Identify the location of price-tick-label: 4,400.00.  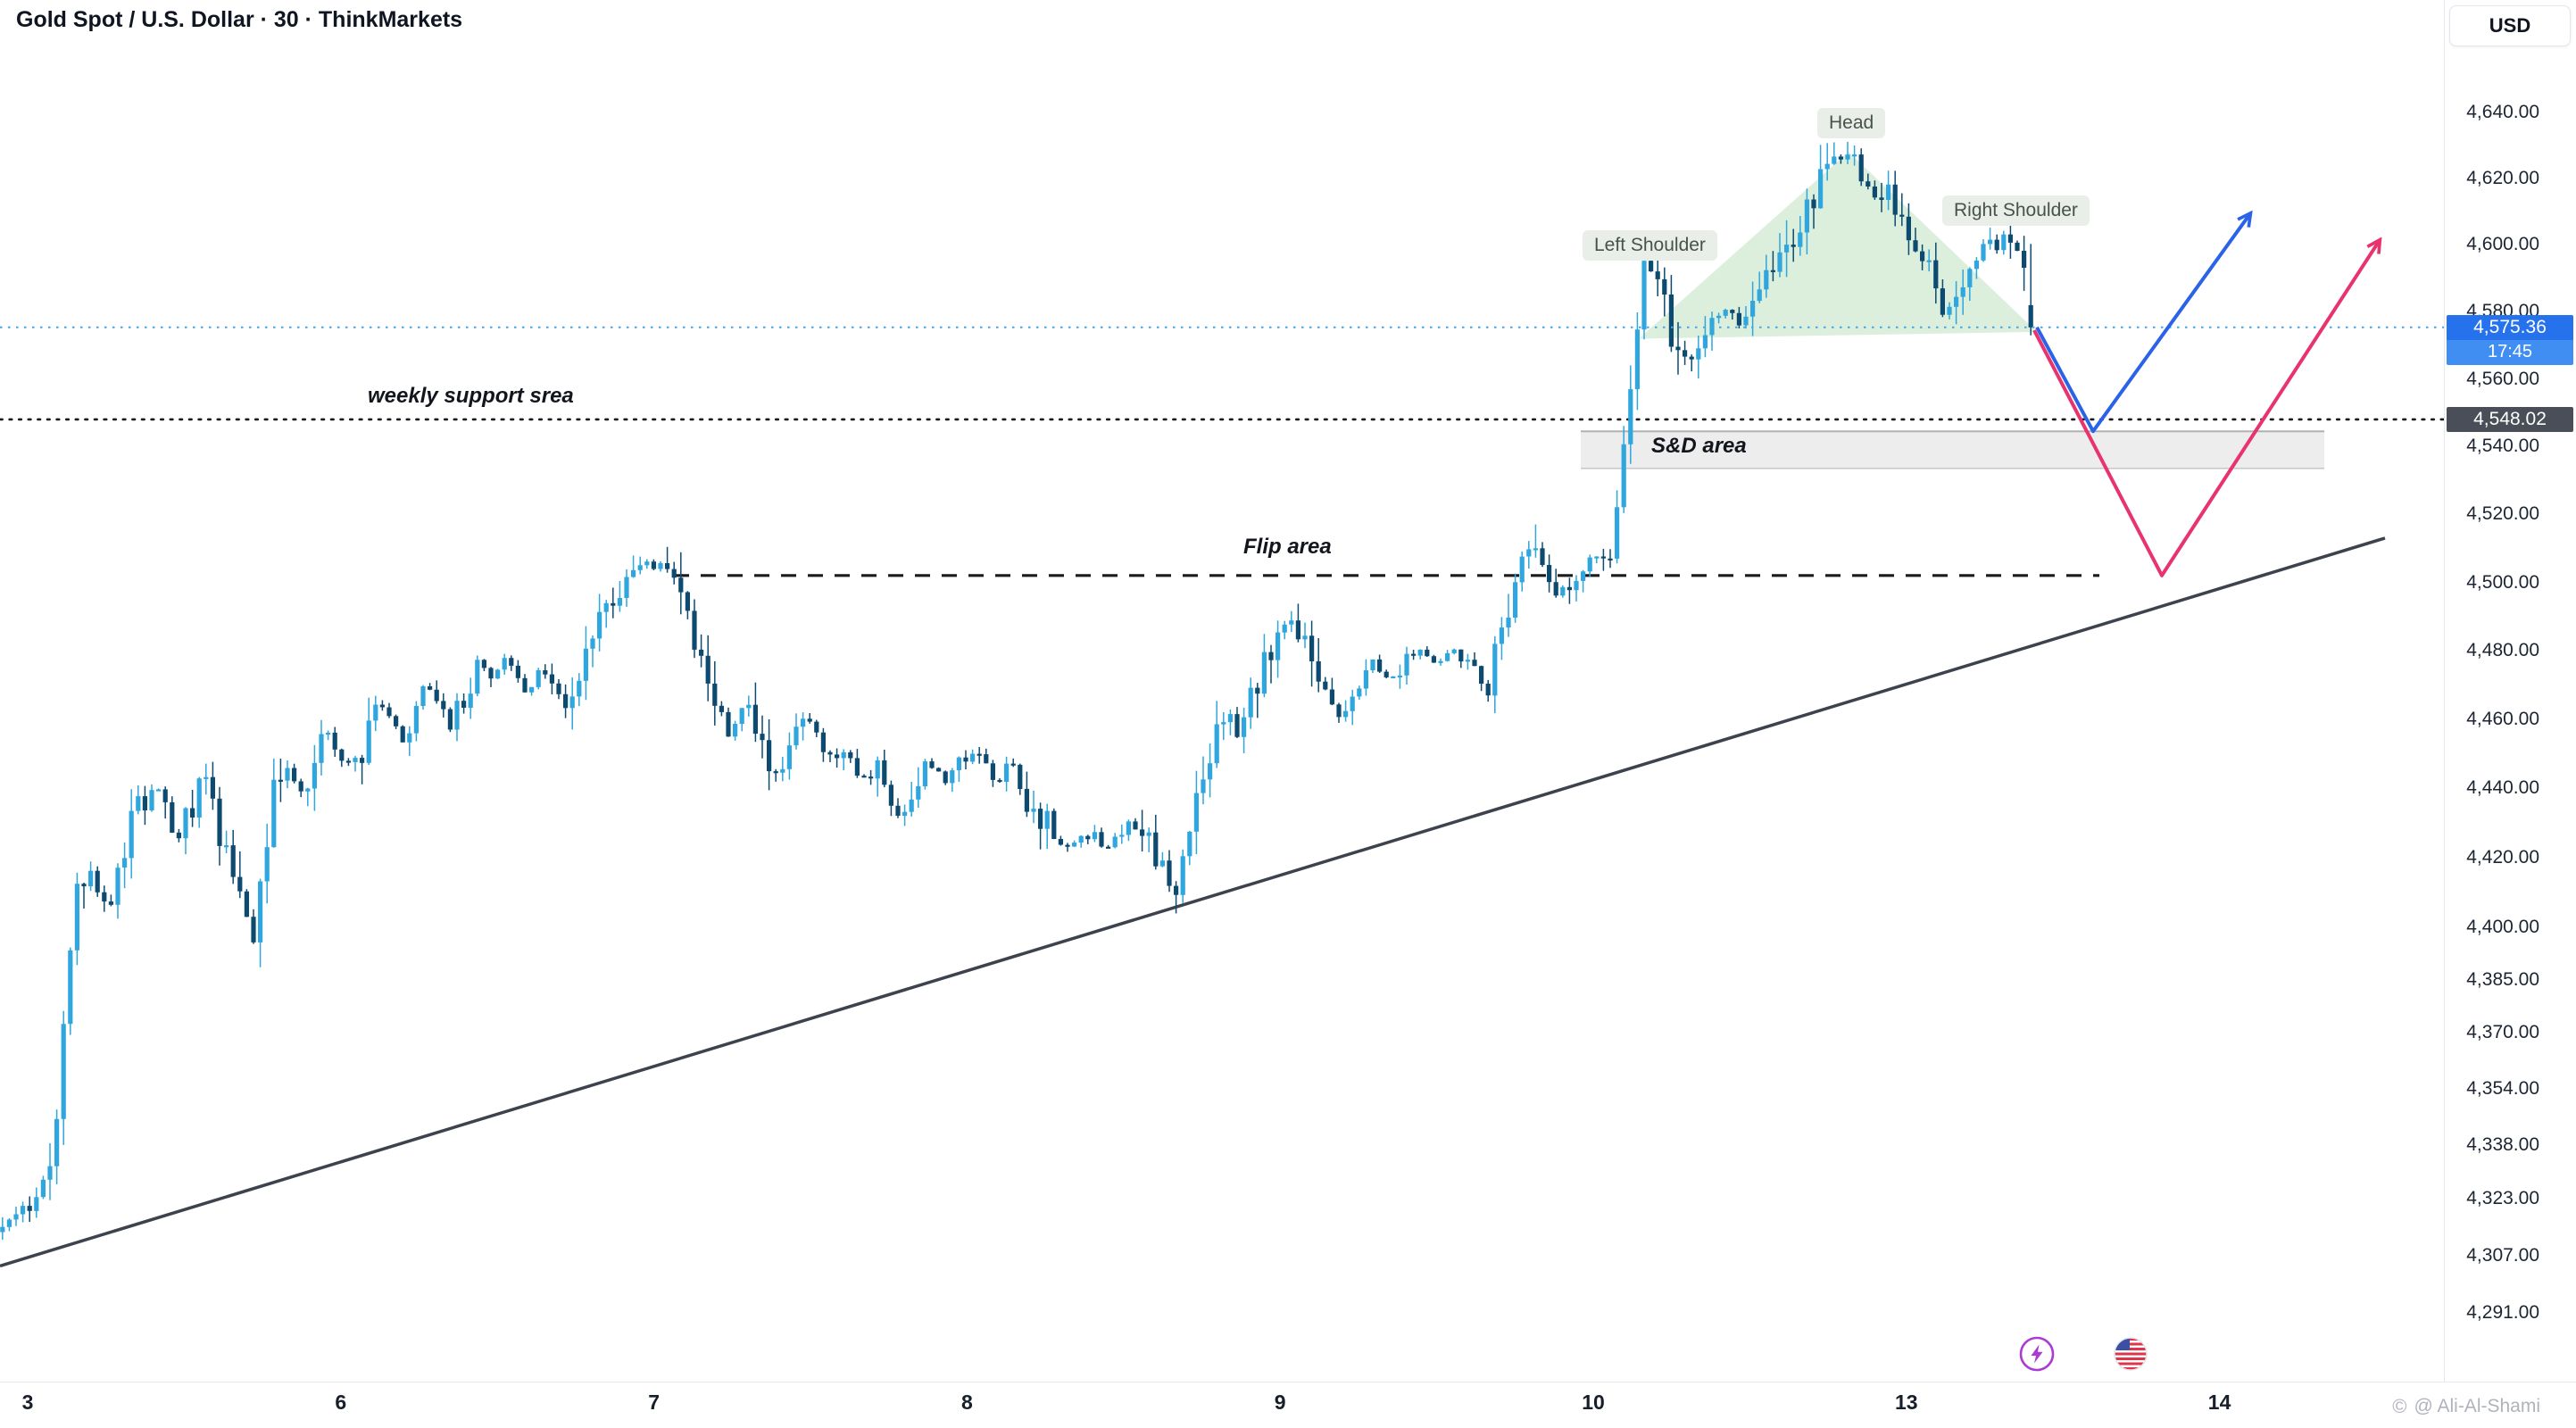
(2502, 927).